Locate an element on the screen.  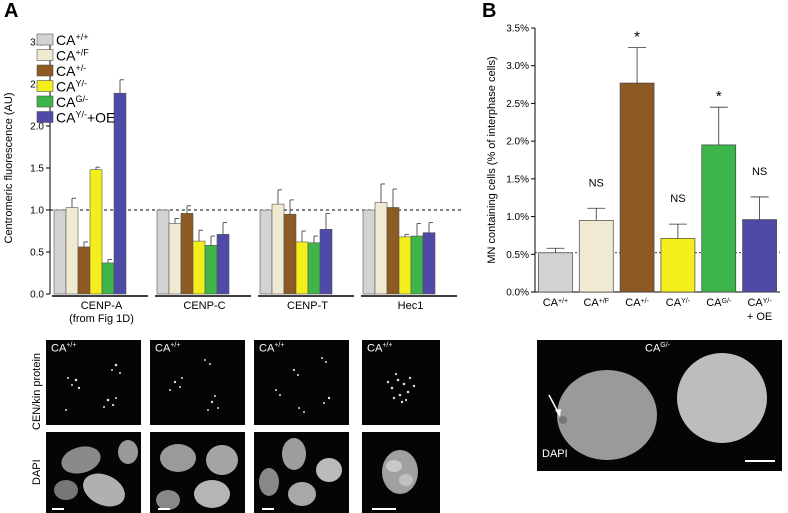
row-label-cen-kin: CEN/kin protein is located at coordinates (37, 391).